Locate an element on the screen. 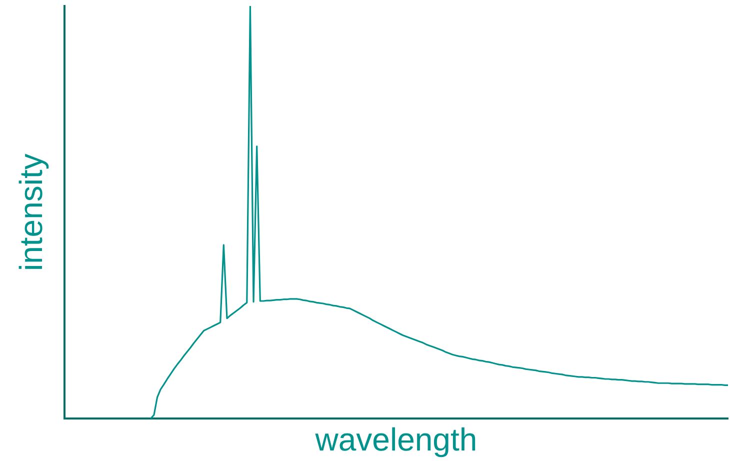 The height and width of the screenshot is (461, 730). x-axis-title: wavelength is located at coordinates (396, 440).